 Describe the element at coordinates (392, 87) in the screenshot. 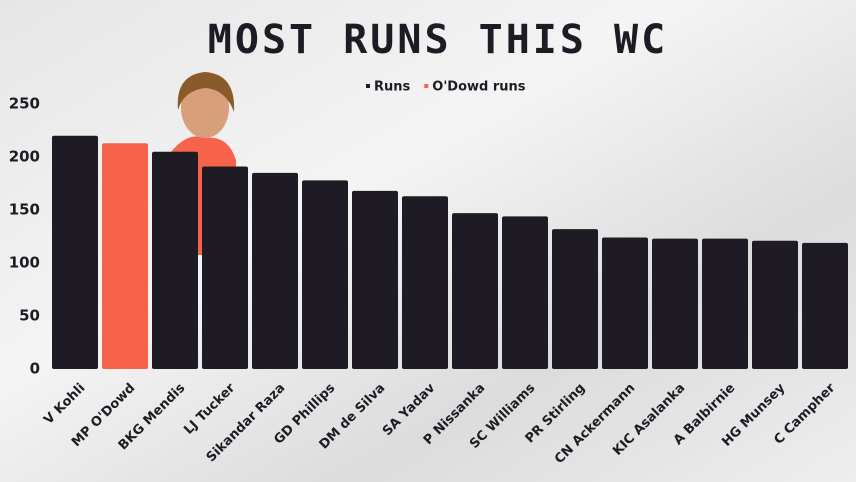

I see `legend-label: Runs` at that location.